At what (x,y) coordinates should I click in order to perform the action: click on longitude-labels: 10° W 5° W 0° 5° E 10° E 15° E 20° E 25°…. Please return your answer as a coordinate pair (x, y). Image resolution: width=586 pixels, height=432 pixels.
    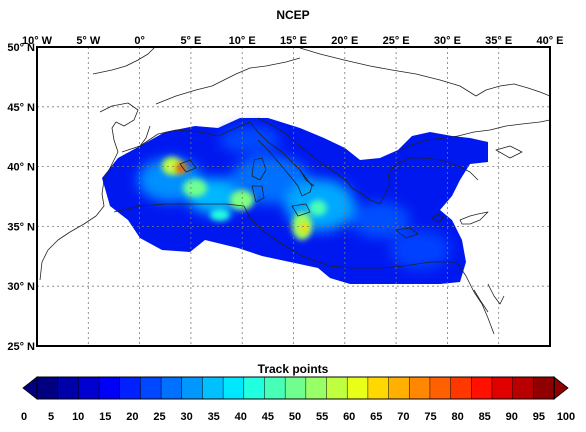
    Looking at the image, I should click on (293, 41).